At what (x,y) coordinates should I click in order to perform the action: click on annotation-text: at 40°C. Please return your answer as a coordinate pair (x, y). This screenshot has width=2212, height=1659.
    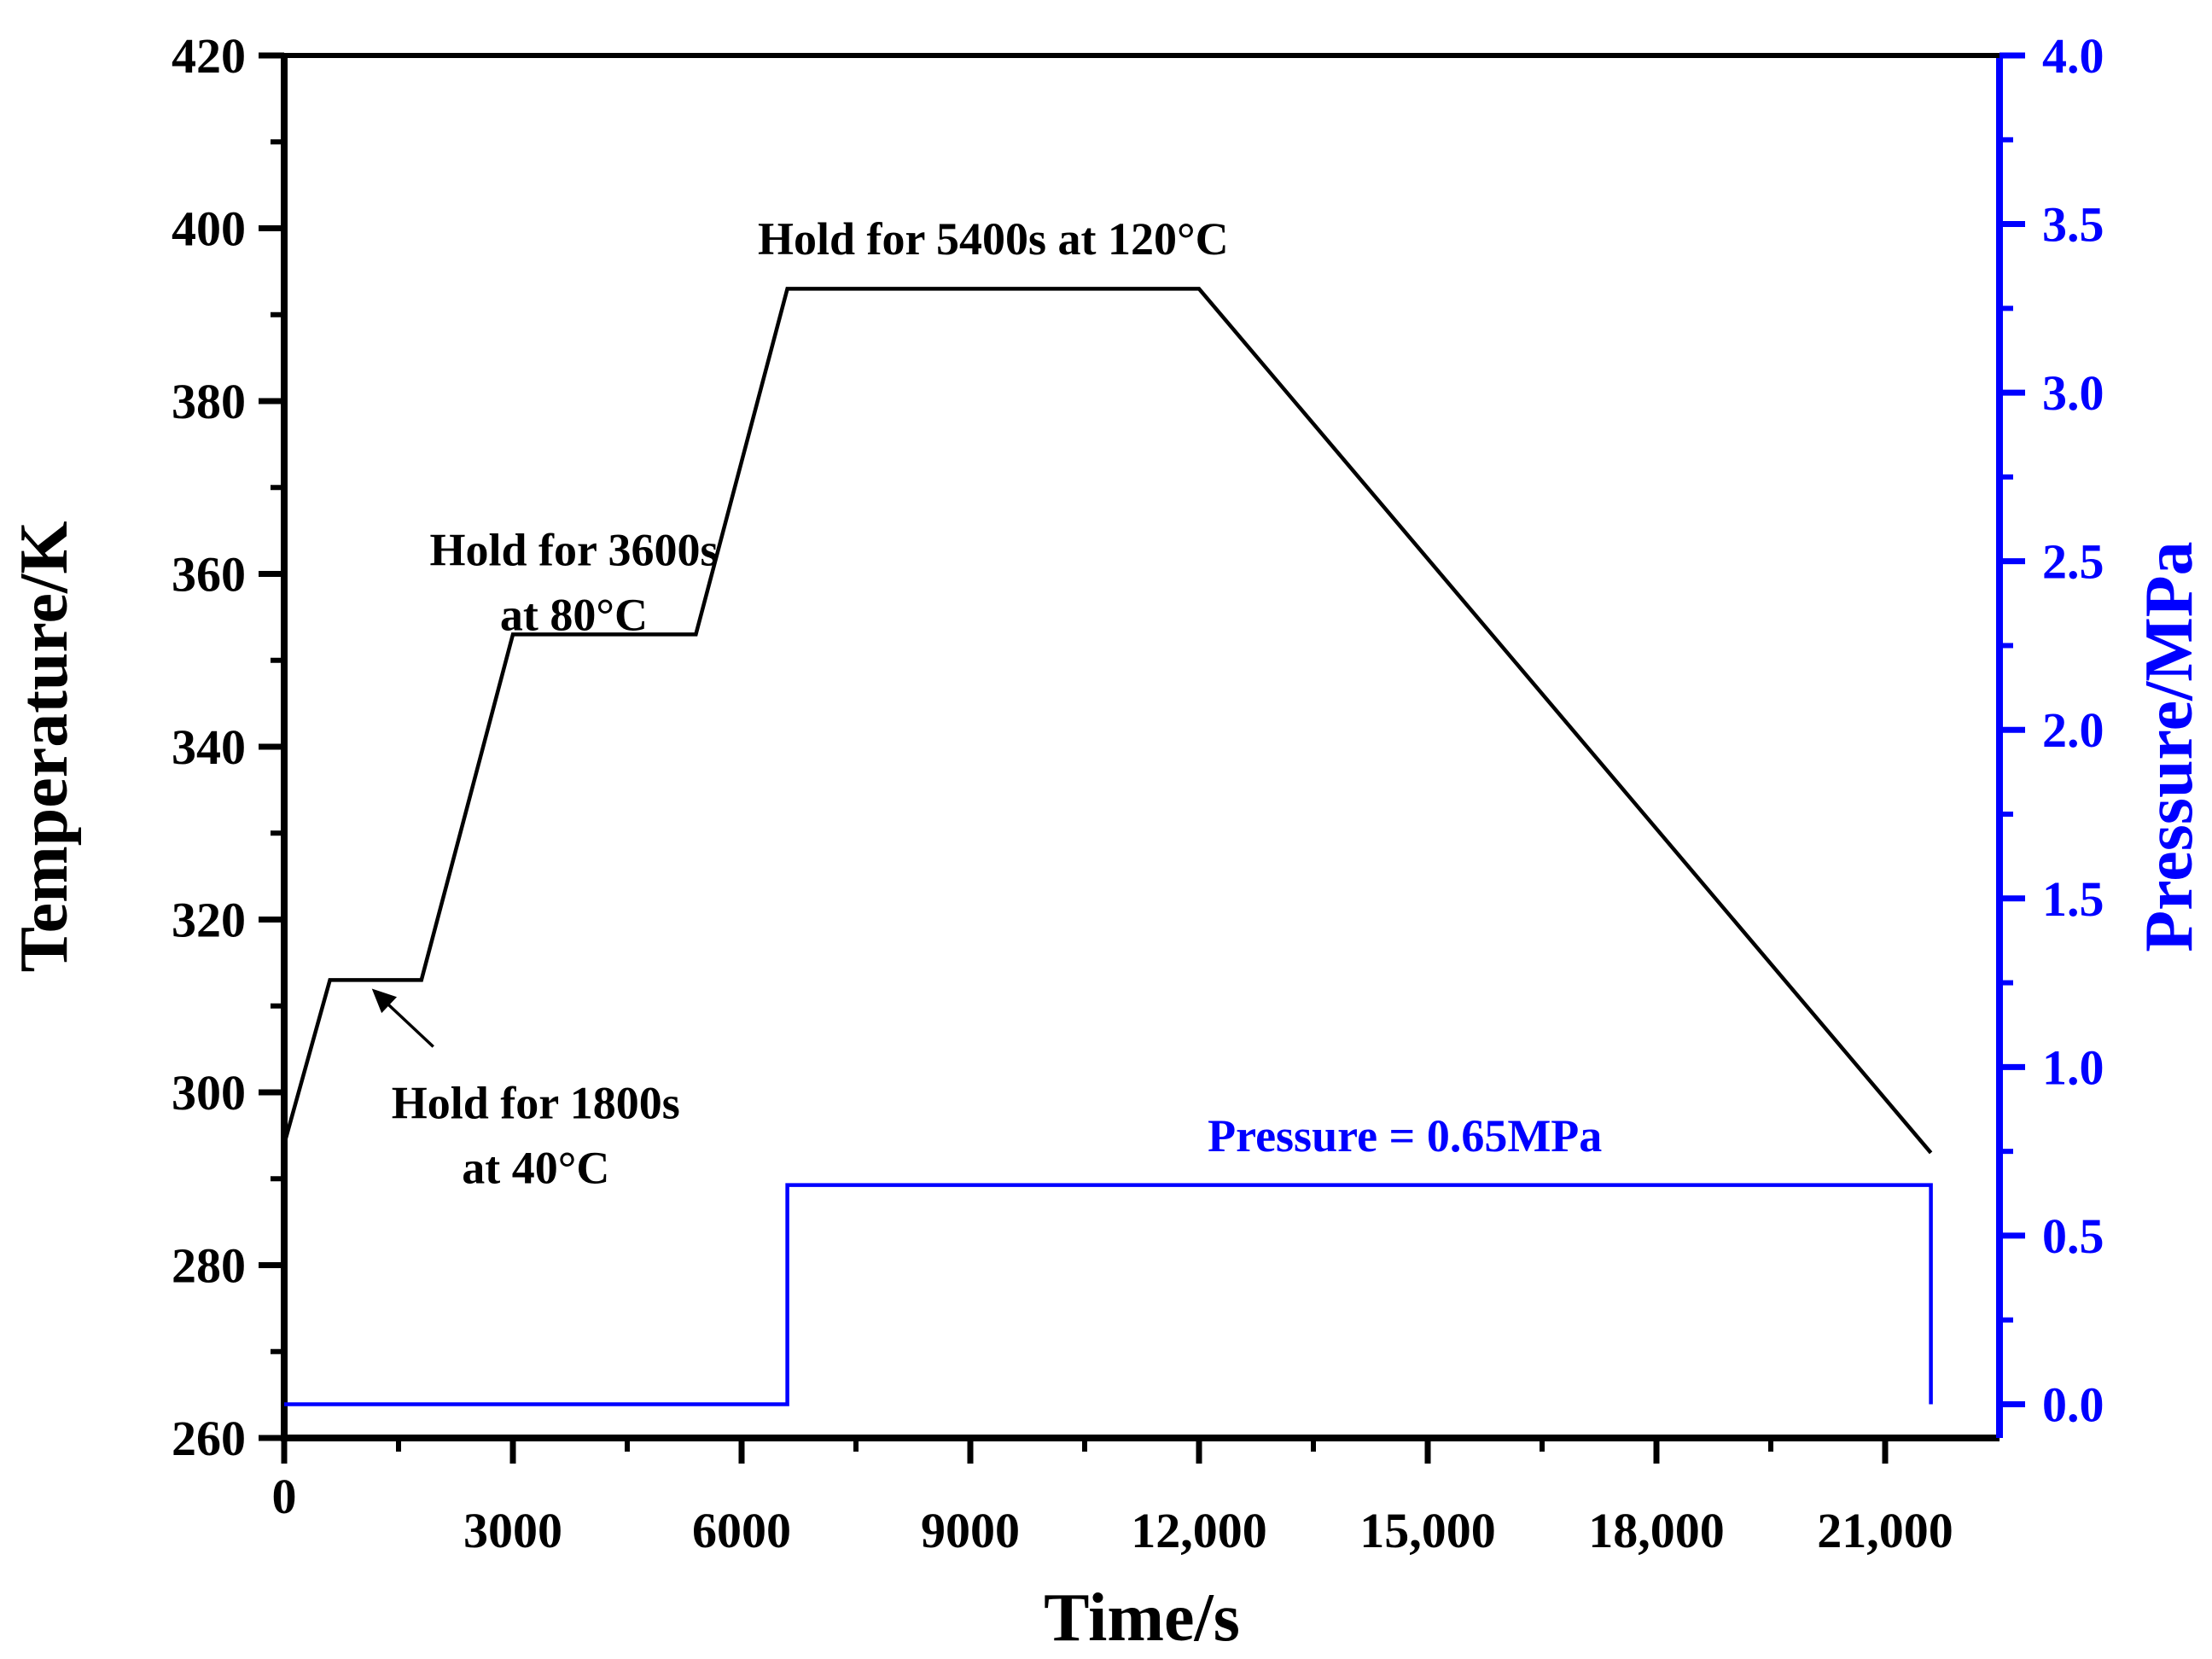
    Looking at the image, I should click on (535, 1167).